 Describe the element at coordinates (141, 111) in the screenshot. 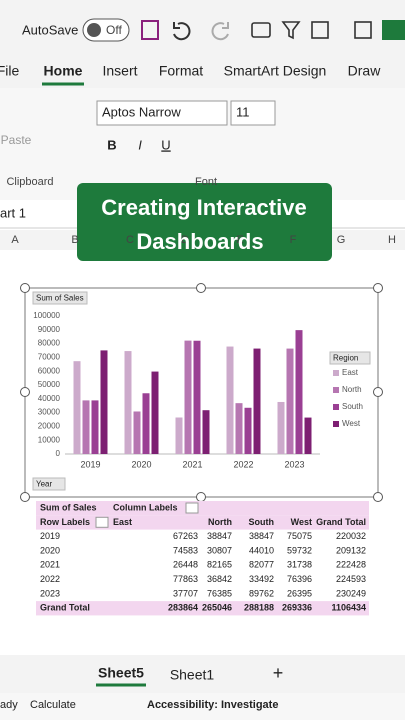

I see `font-name: Aptos Narrow` at that location.